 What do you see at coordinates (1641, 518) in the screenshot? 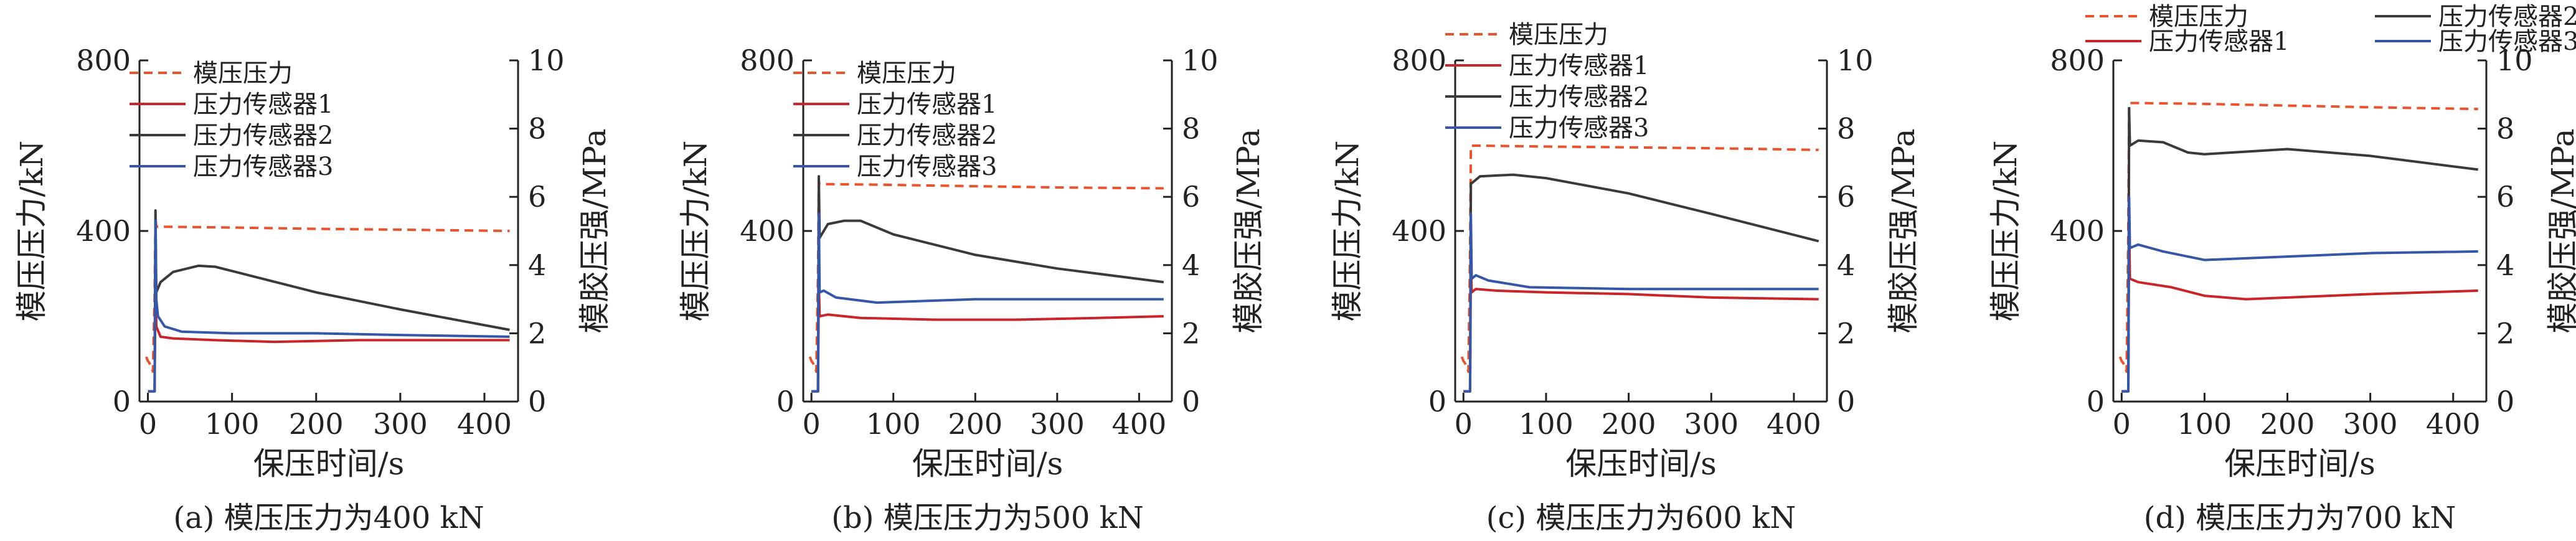
I see `panel-caption: (c) 模压压力为600 kN` at bounding box center [1641, 518].